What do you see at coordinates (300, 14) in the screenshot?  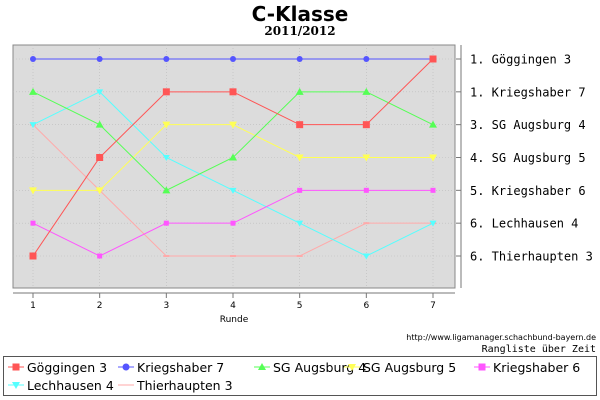 I see `chart-title: C-Klasse` at bounding box center [300, 14].